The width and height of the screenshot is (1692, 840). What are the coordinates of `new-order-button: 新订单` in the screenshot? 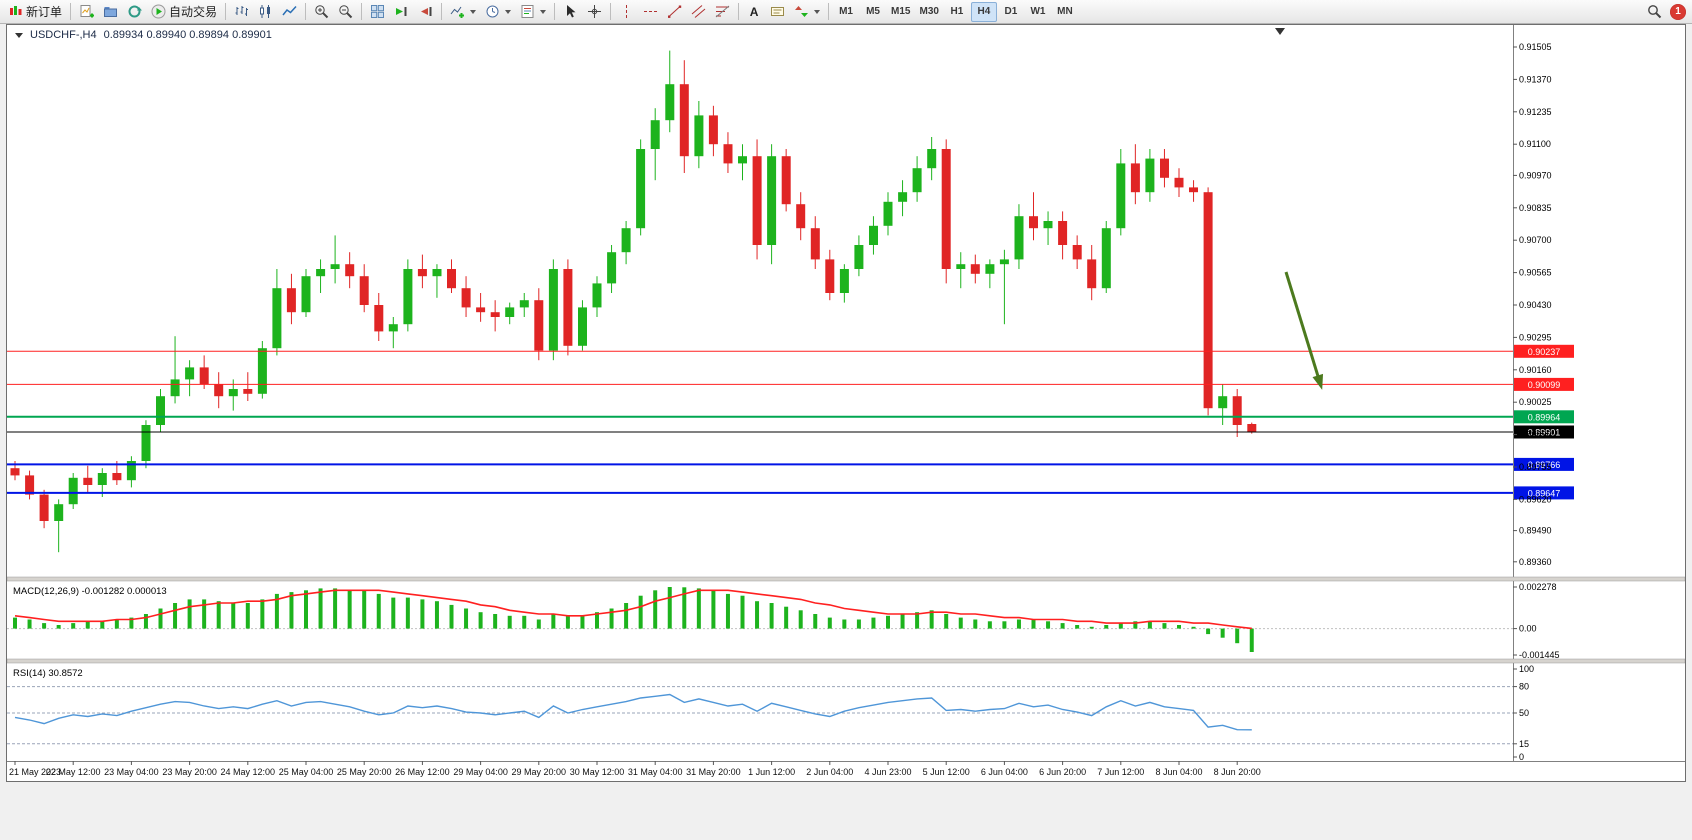 It's located at (35, 12).